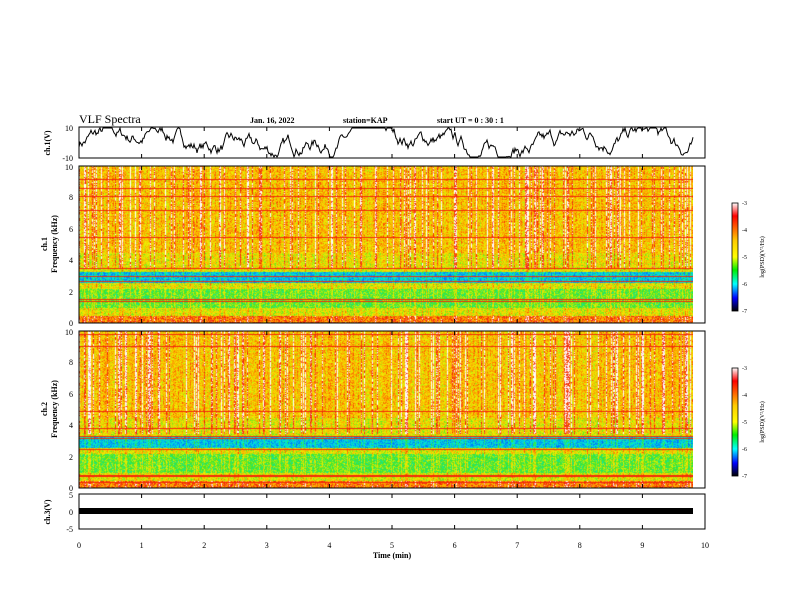 This screenshot has width=792, height=612. Describe the element at coordinates (744, 450) in the screenshot. I see `ch2-cb-tick-6: -6` at that location.